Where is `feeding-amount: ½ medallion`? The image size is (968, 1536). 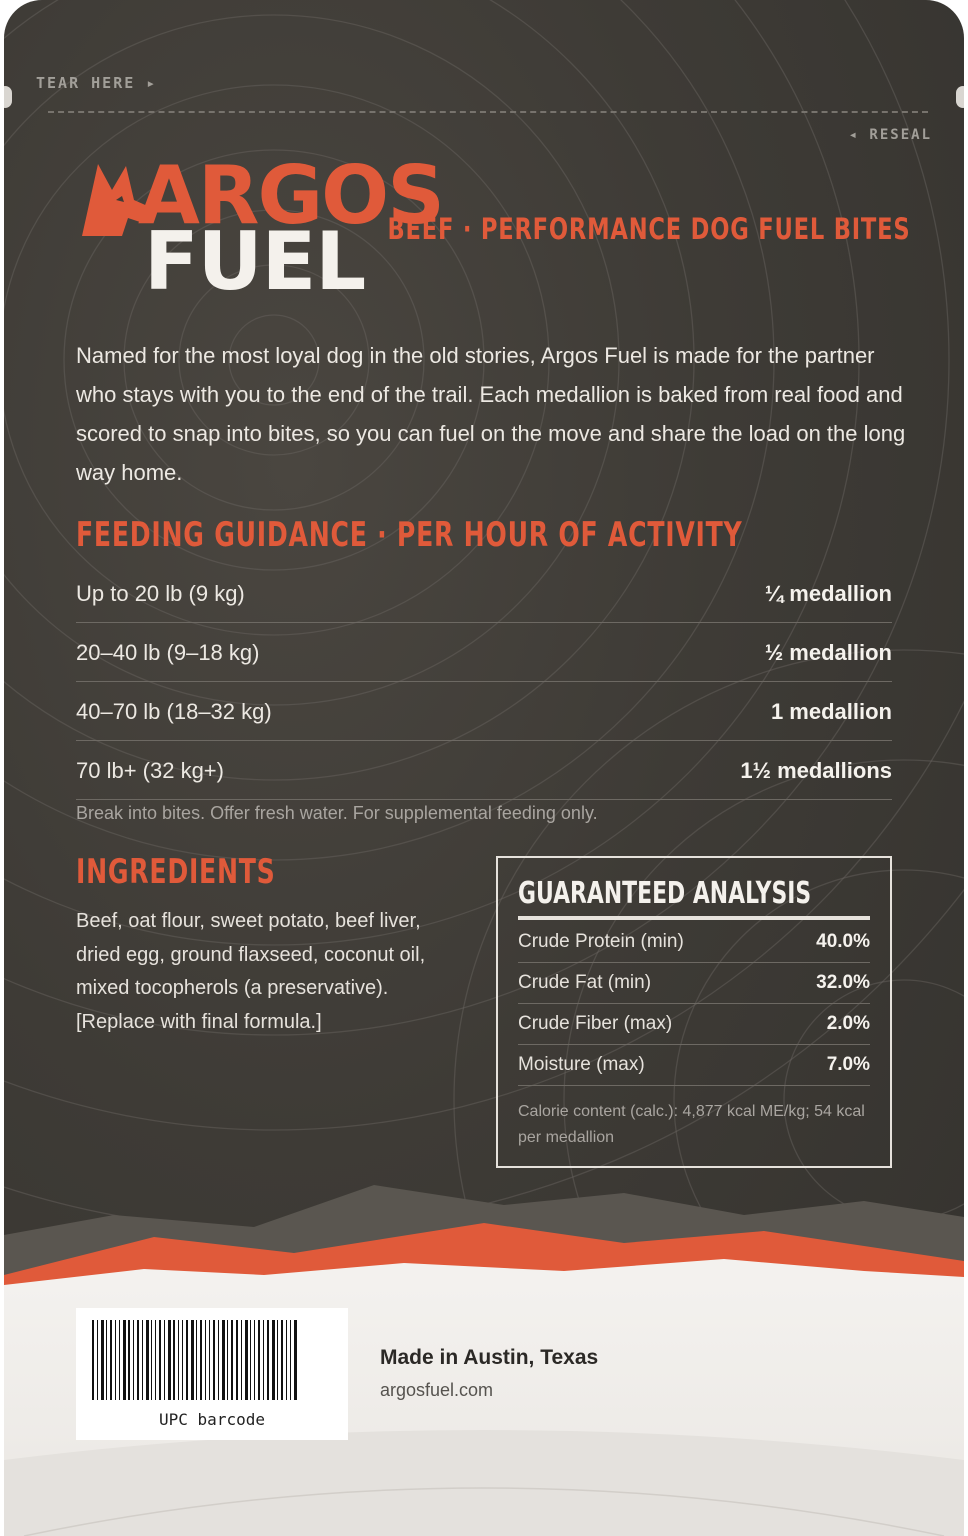
feeding-amount: ½ medallion is located at coordinates (828, 652).